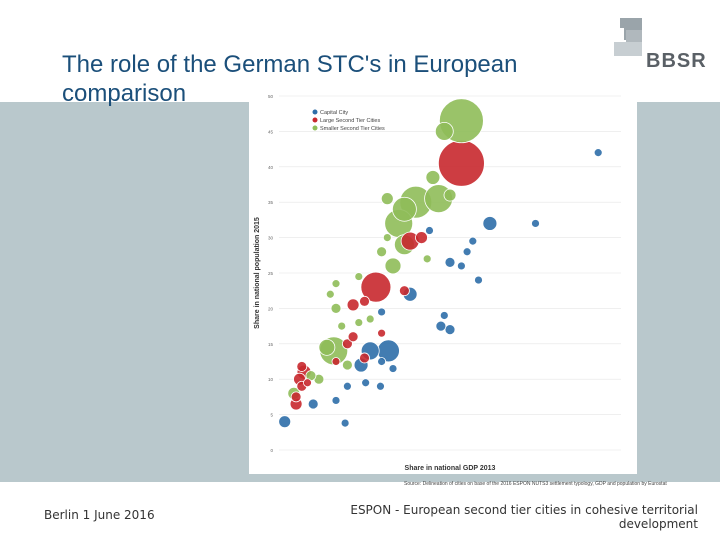 The image size is (720, 540). What do you see at coordinates (350, 121) in the screenshot?
I see `legend-label-1: Large Second Tier Cities` at bounding box center [350, 121].